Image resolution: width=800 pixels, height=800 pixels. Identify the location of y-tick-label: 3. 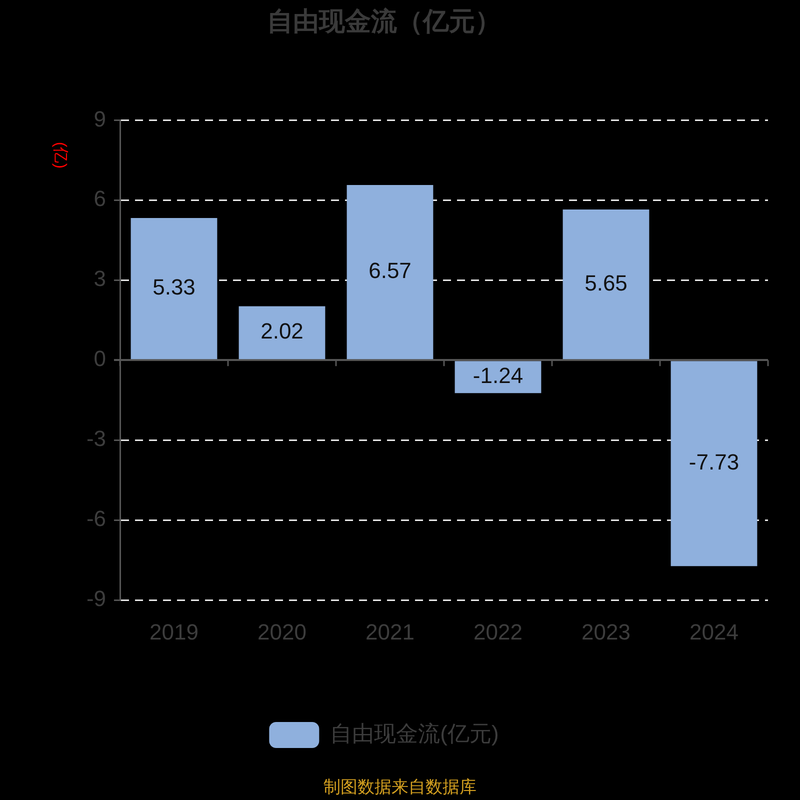
(100, 279).